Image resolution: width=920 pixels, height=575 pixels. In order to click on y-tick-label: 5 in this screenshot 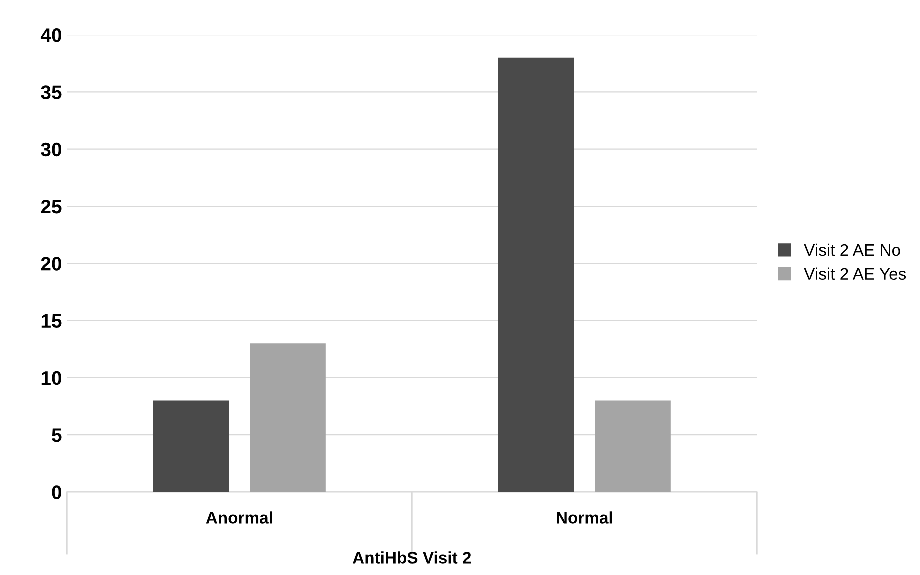, I will do `click(57, 435)`.